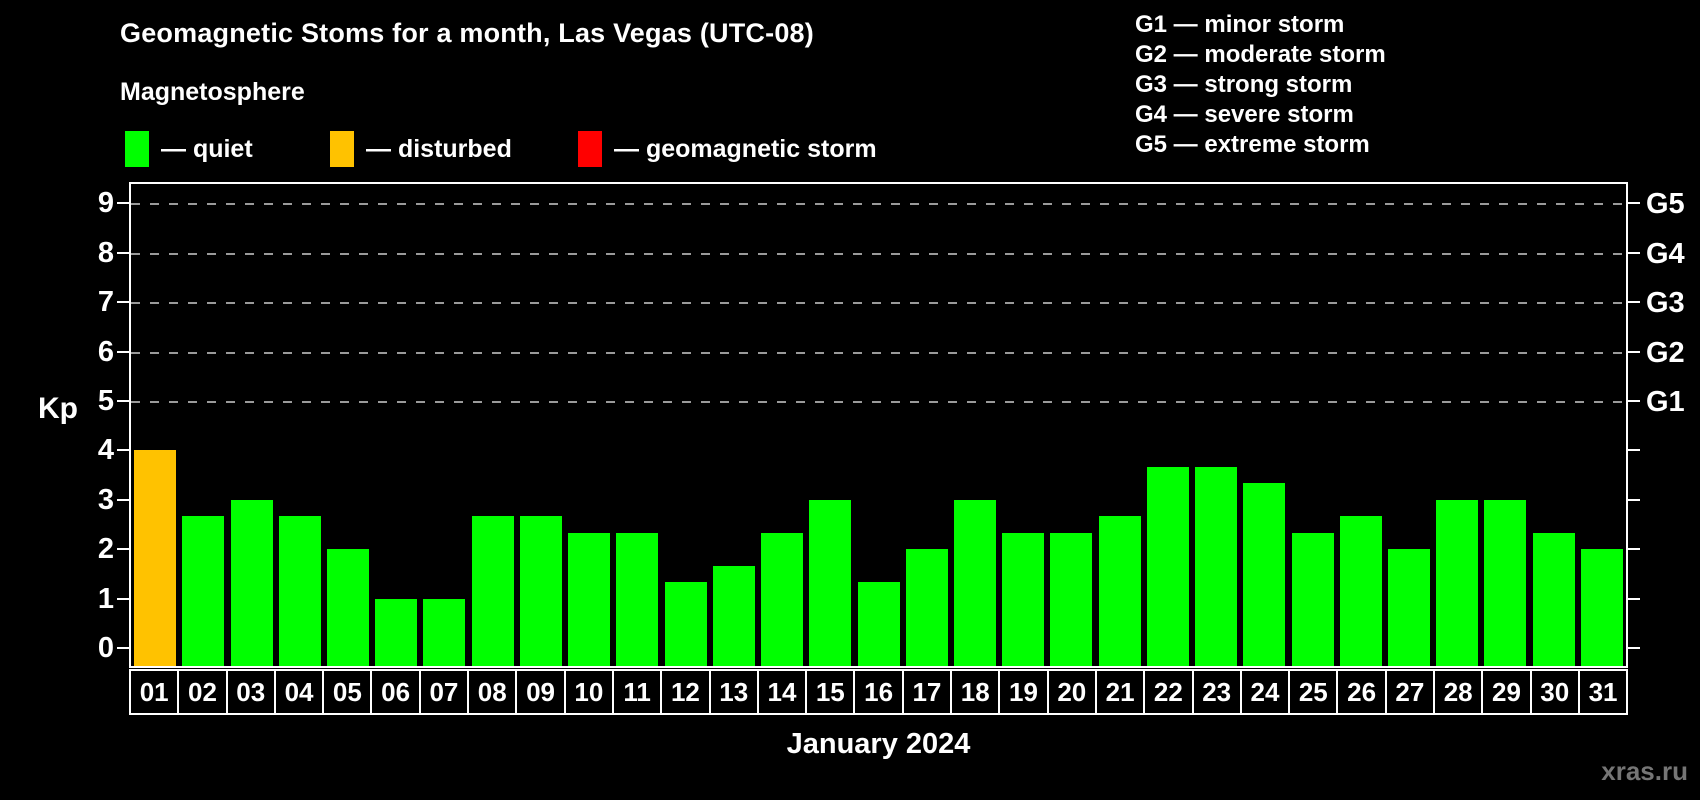 This screenshot has height=800, width=1700. What do you see at coordinates (927, 692) in the screenshot?
I see `day-label-17: 17` at bounding box center [927, 692].